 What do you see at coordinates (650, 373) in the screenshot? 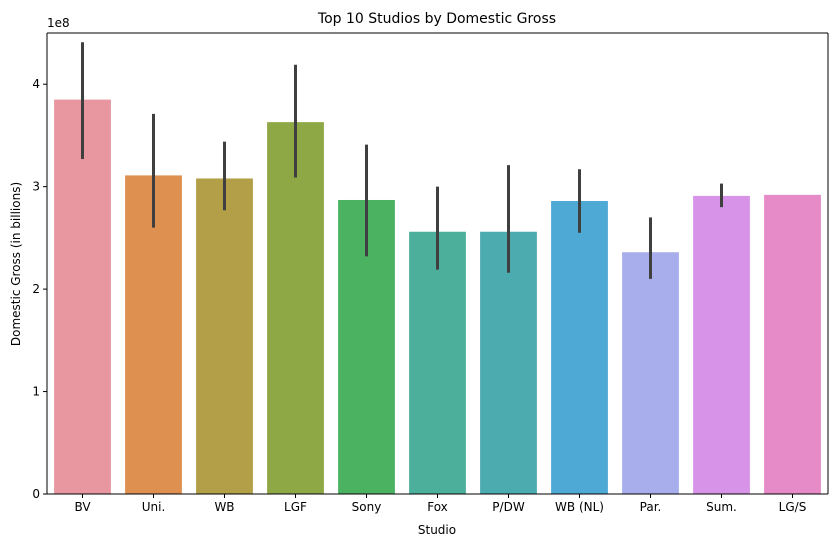
I see `bar-par` at bounding box center [650, 373].